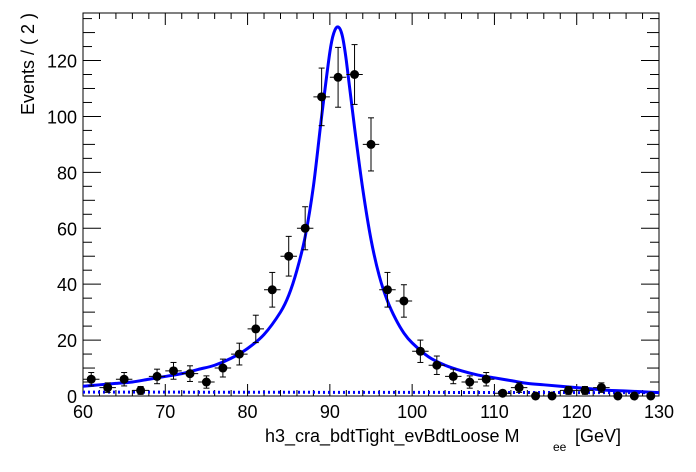  I want to click on y-tick-label: 40, so click(67, 285).